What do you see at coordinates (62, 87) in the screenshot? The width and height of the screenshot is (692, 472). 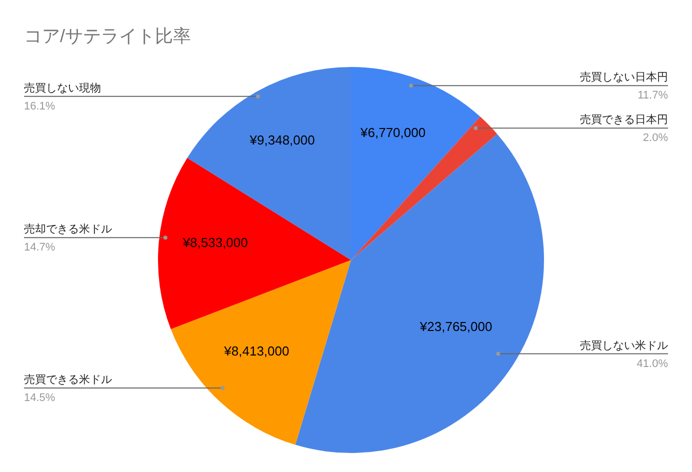 I see `slice-label: 売買しない現物` at bounding box center [62, 87].